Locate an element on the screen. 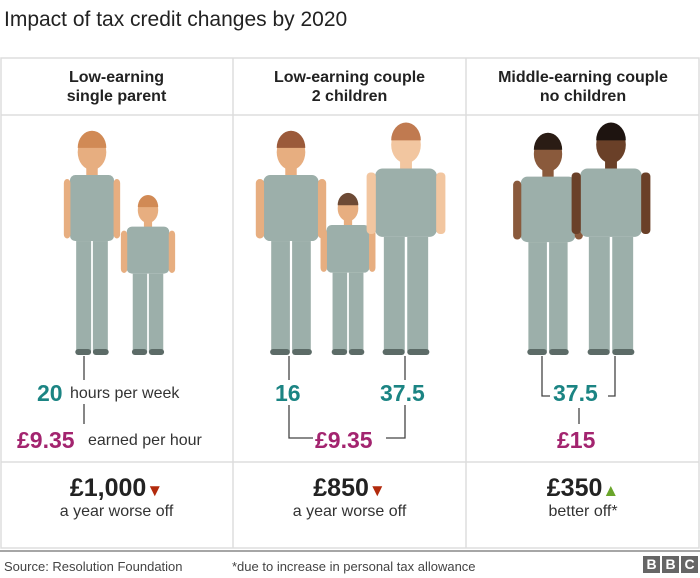  result-single-parent: £1,000▼ a year worse off is located at coordinates (116, 497).